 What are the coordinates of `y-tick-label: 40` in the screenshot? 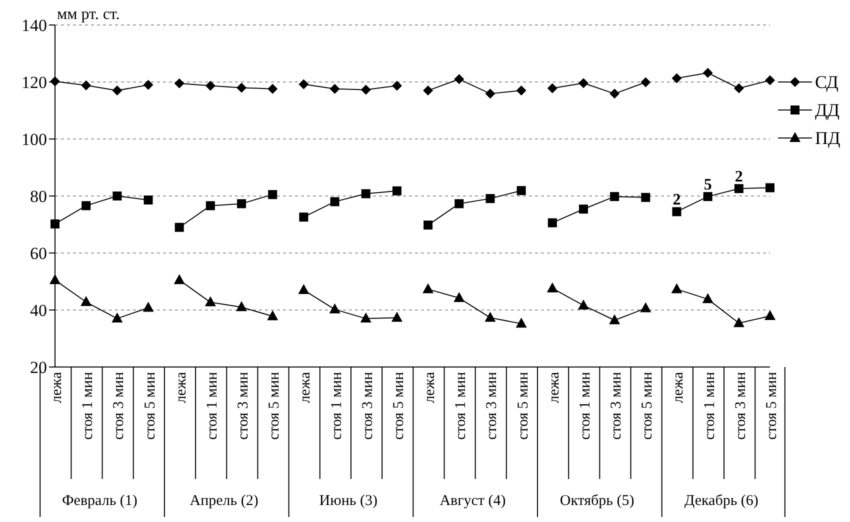 It's located at (38, 310).